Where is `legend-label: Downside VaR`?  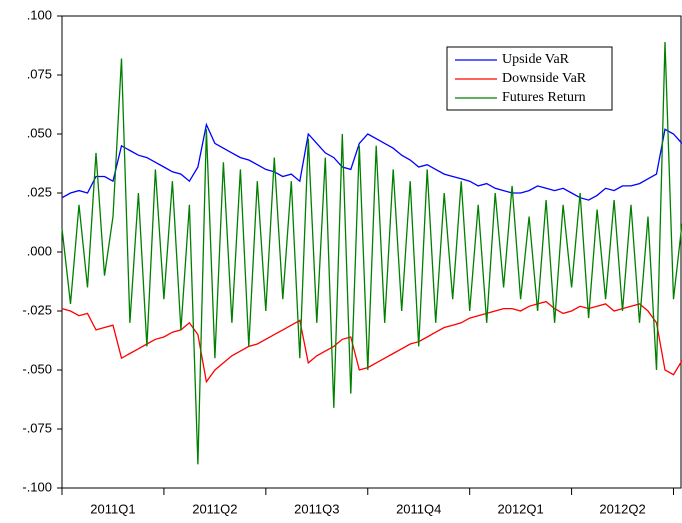
legend-label: Downside VaR is located at coordinates (544, 78).